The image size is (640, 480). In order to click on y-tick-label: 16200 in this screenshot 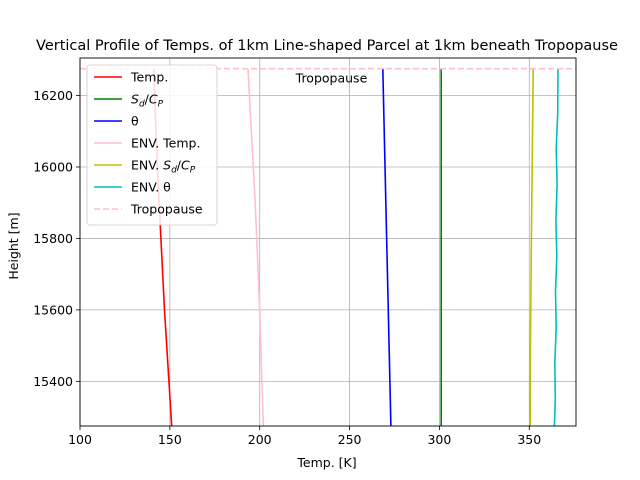, I will do `click(53, 95)`.